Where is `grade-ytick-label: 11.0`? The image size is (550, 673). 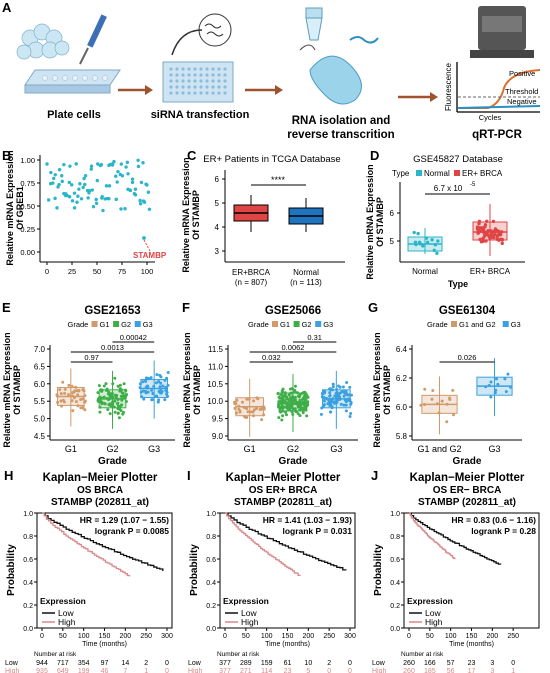
grade-ytick-label: 11.0 is located at coordinates (216, 366).